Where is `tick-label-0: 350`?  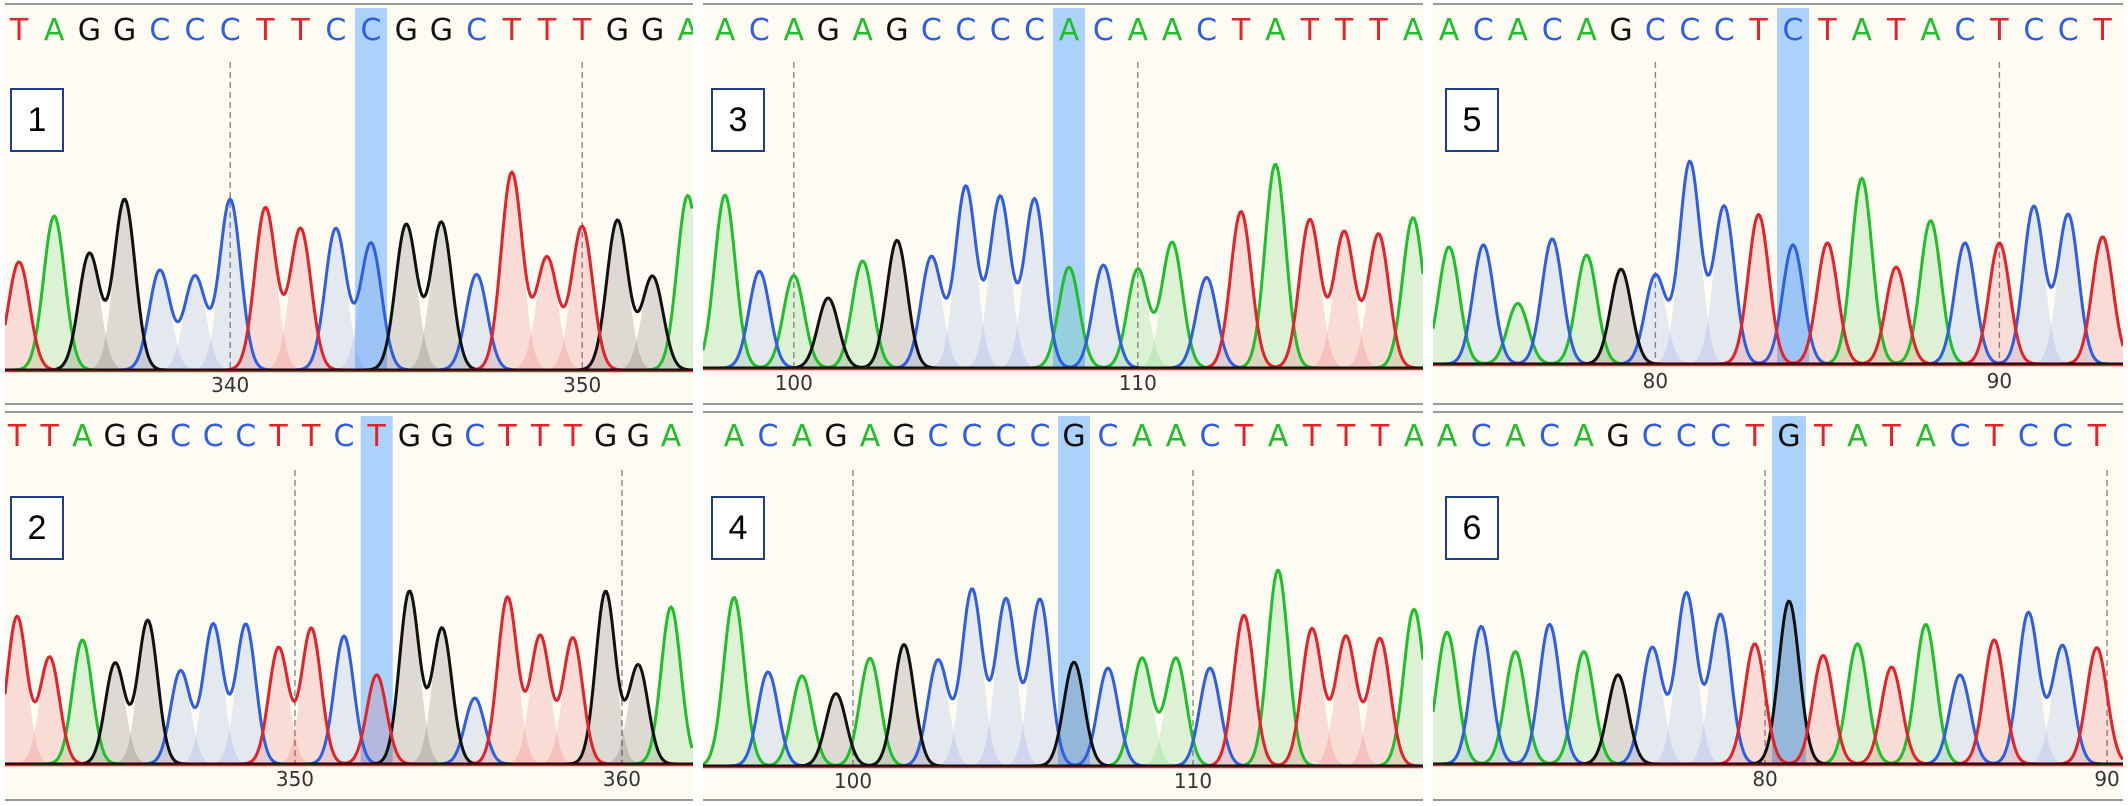
tick-label-0: 350 is located at coordinates (295, 779).